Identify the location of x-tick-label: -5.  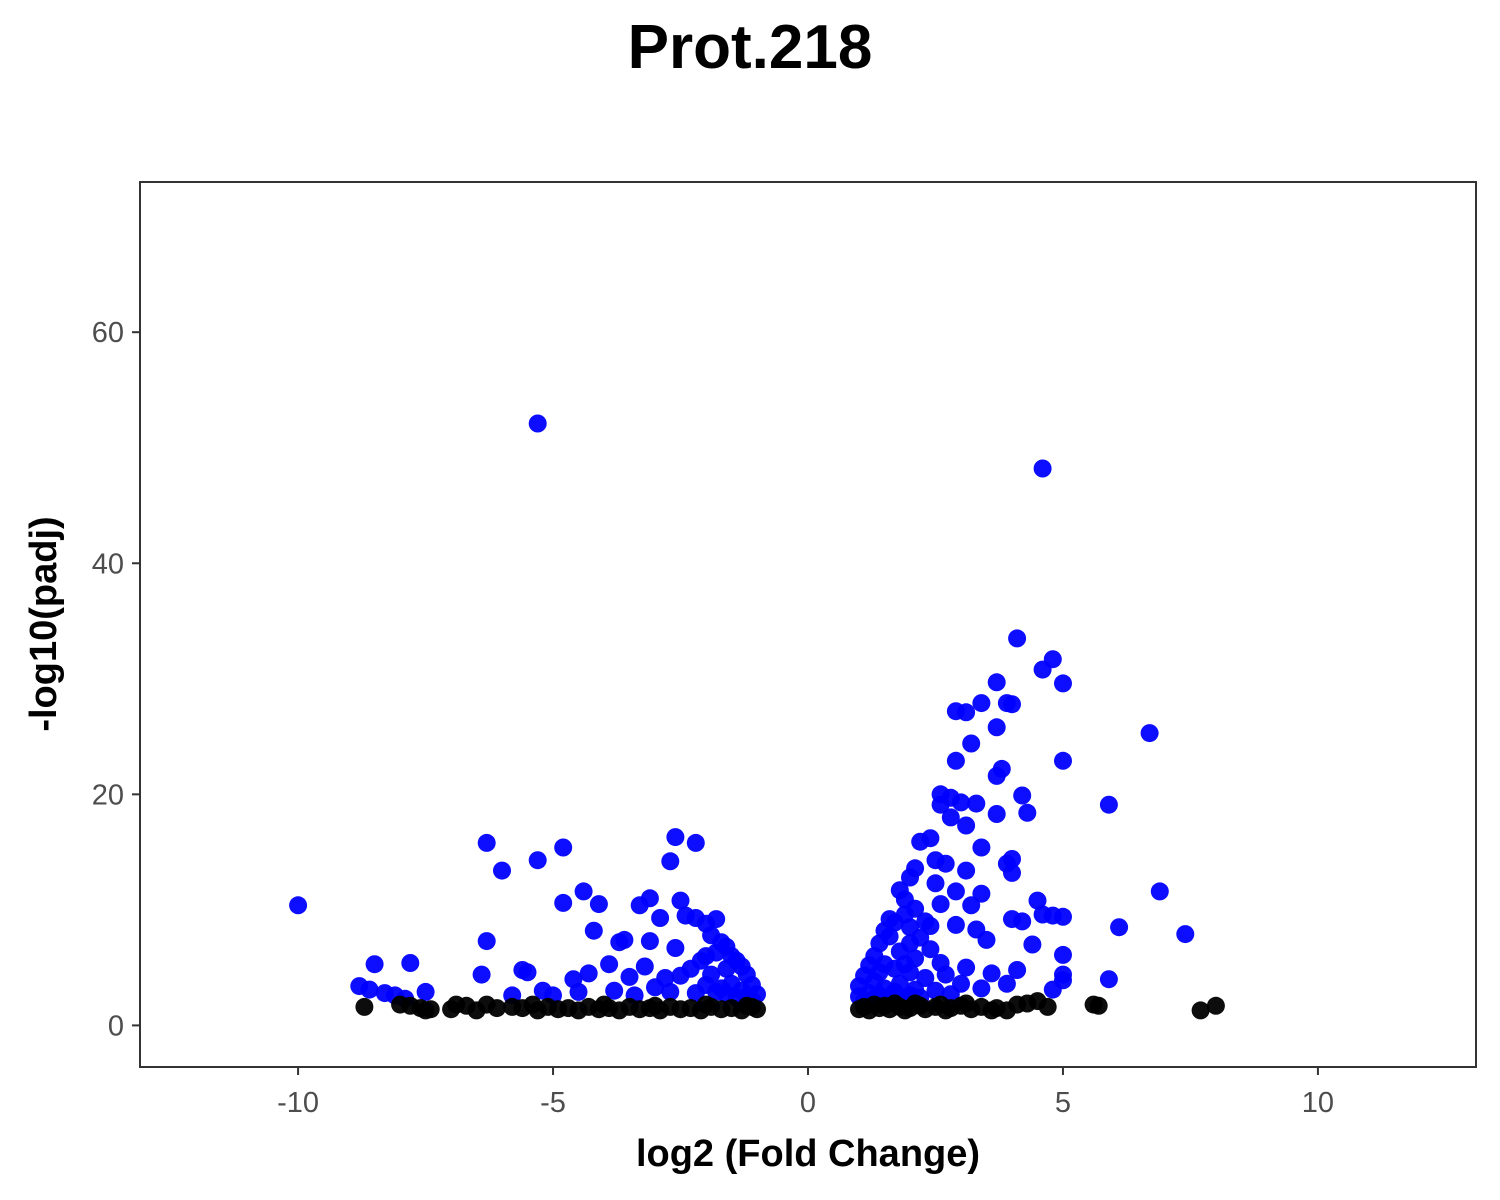
(553, 1103).